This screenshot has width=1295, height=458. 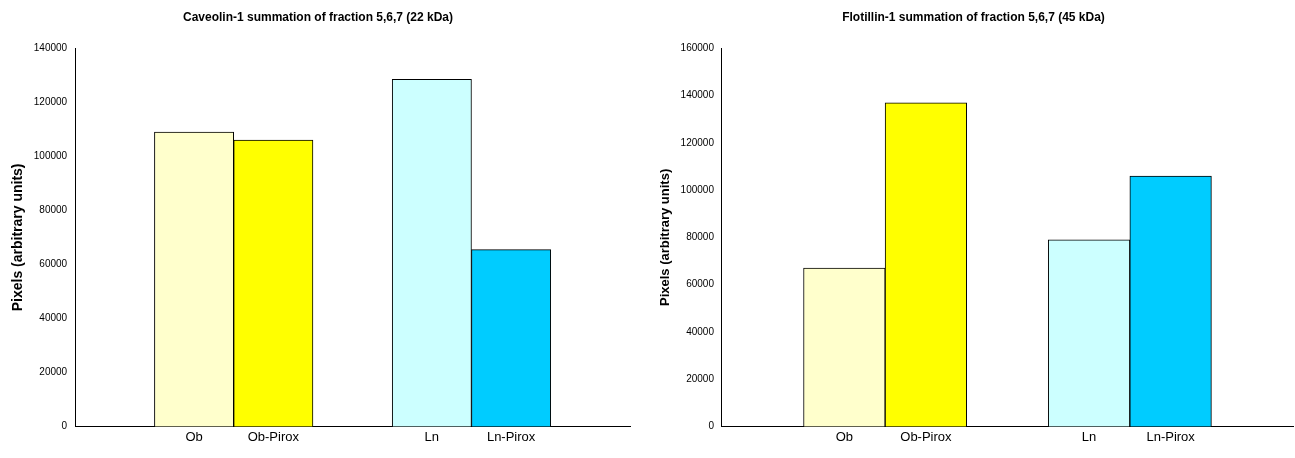 What do you see at coordinates (318, 16) in the screenshot?
I see `chart-title: Caveolin-1 summation of fraction 5,6,7 (22 kDa)` at bounding box center [318, 16].